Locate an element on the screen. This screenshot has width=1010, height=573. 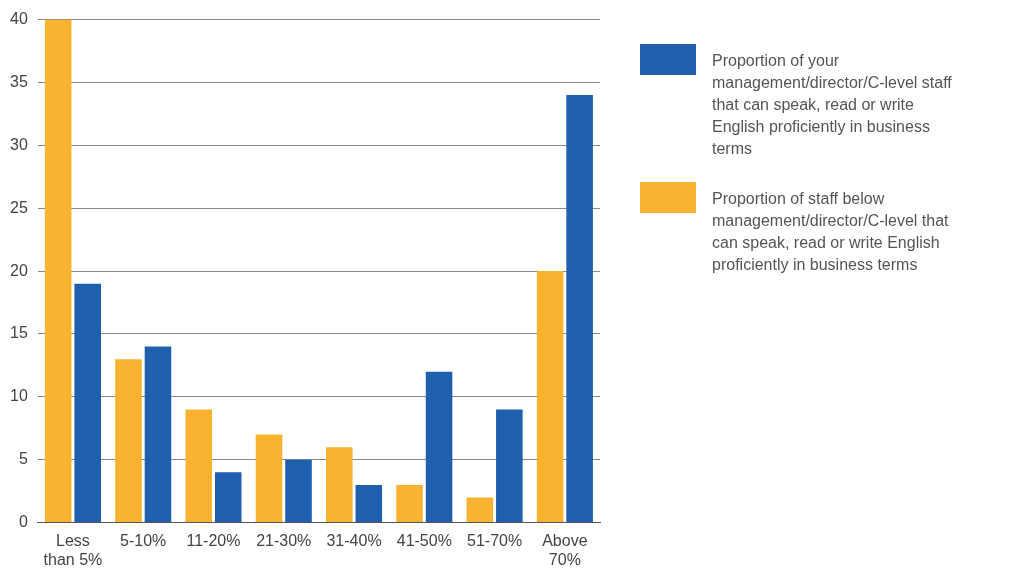
x-tick-label: 41-50% is located at coordinates (424, 540).